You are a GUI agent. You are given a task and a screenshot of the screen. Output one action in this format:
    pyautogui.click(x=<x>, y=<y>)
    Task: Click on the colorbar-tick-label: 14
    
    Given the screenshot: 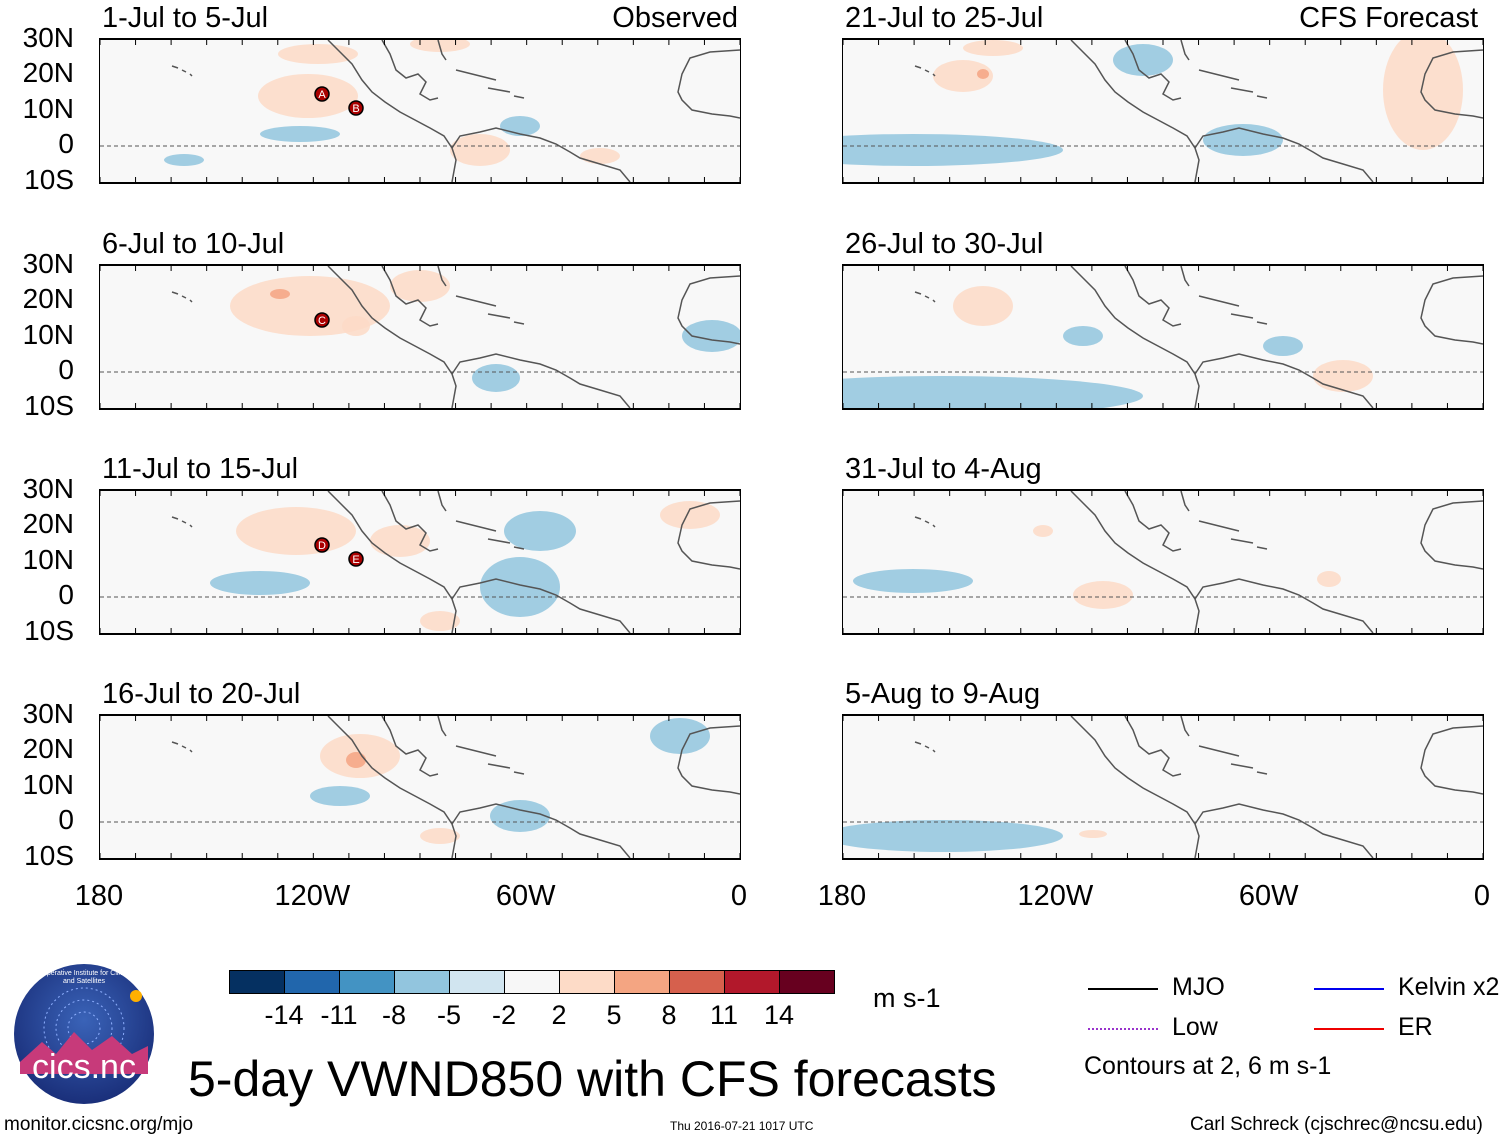 What is the action you would take?
    pyautogui.click(x=779, y=1015)
    